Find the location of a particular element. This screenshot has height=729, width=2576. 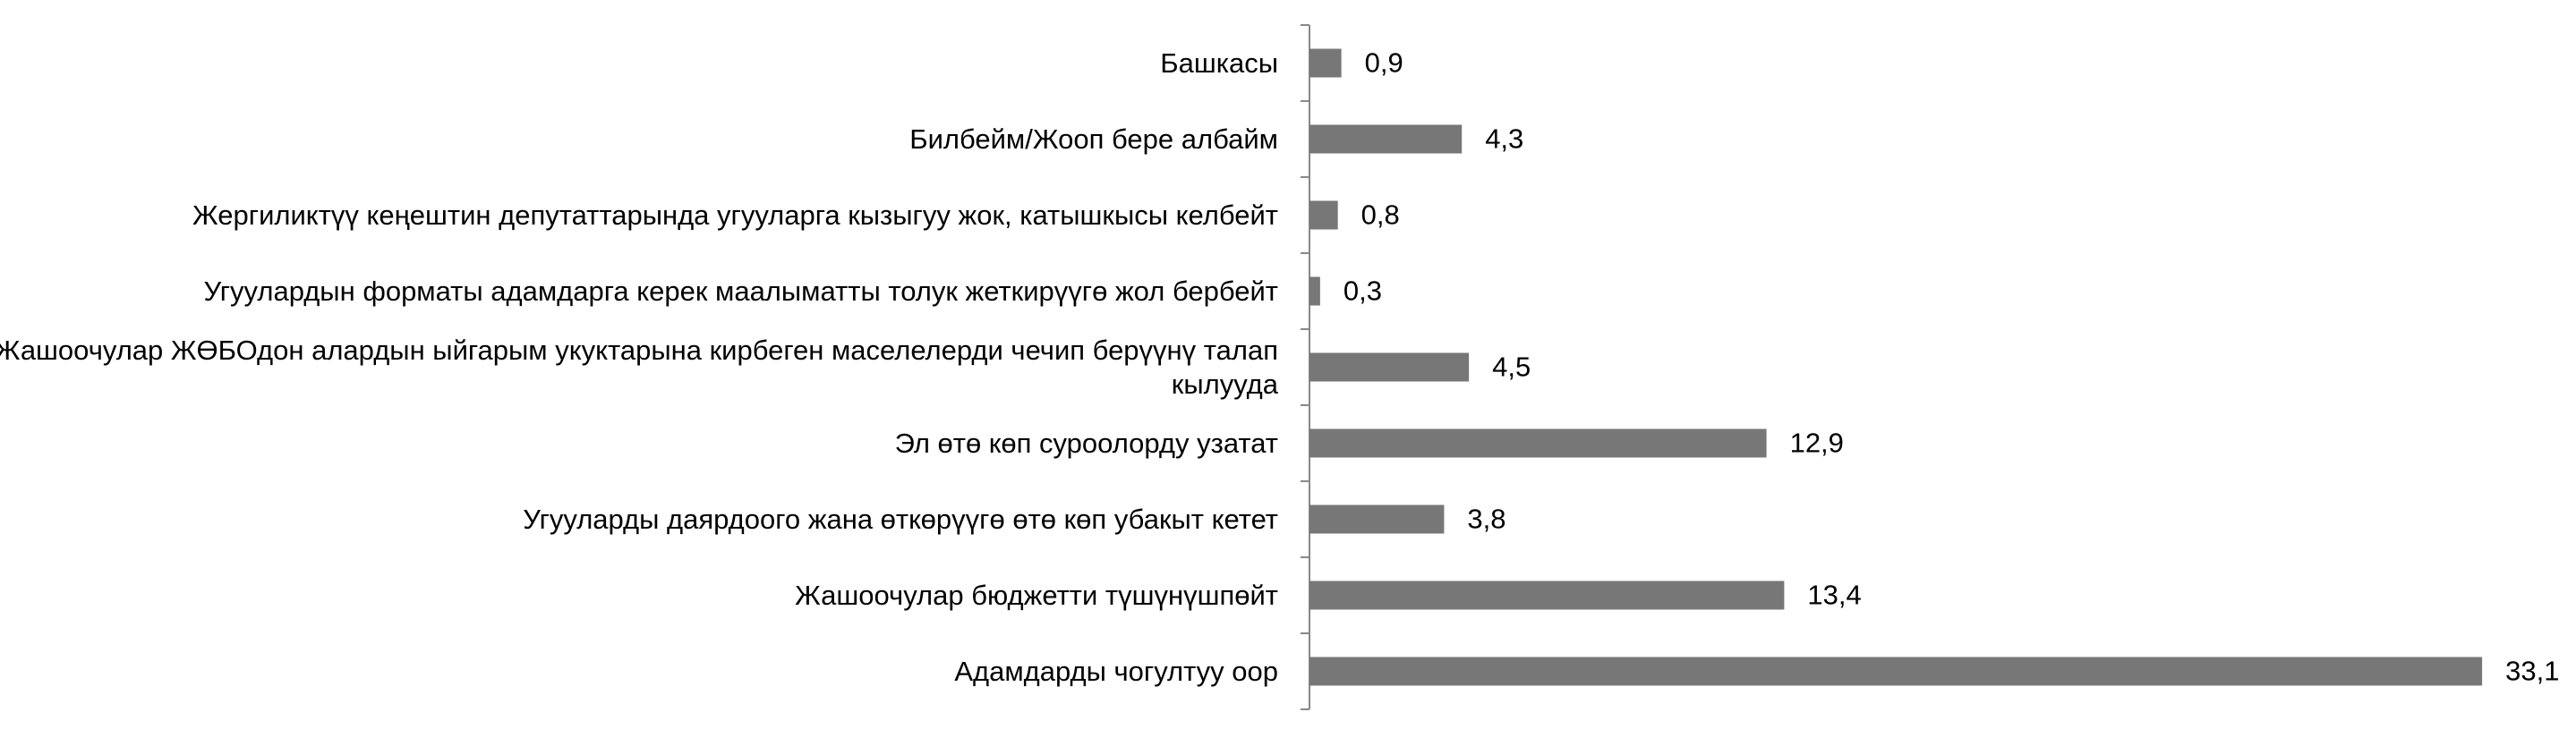

value-label: 3,8 is located at coordinates (1486, 519).